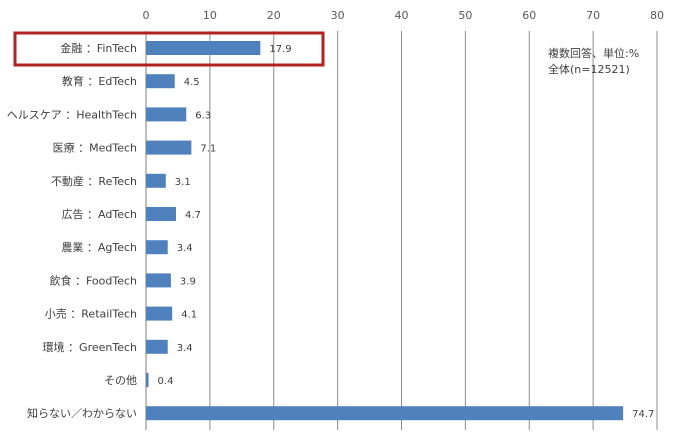 Image resolution: width=695 pixels, height=446 pixels. What do you see at coordinates (188, 281) in the screenshot?
I see `data-label-7: 3.9` at bounding box center [188, 281].